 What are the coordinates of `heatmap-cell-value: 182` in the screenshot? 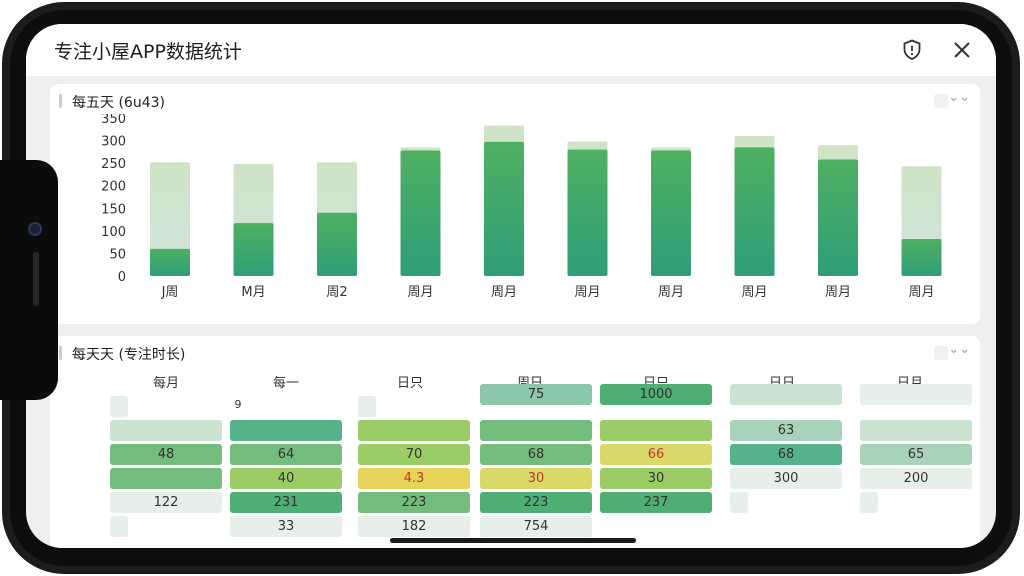 It's located at (414, 526).